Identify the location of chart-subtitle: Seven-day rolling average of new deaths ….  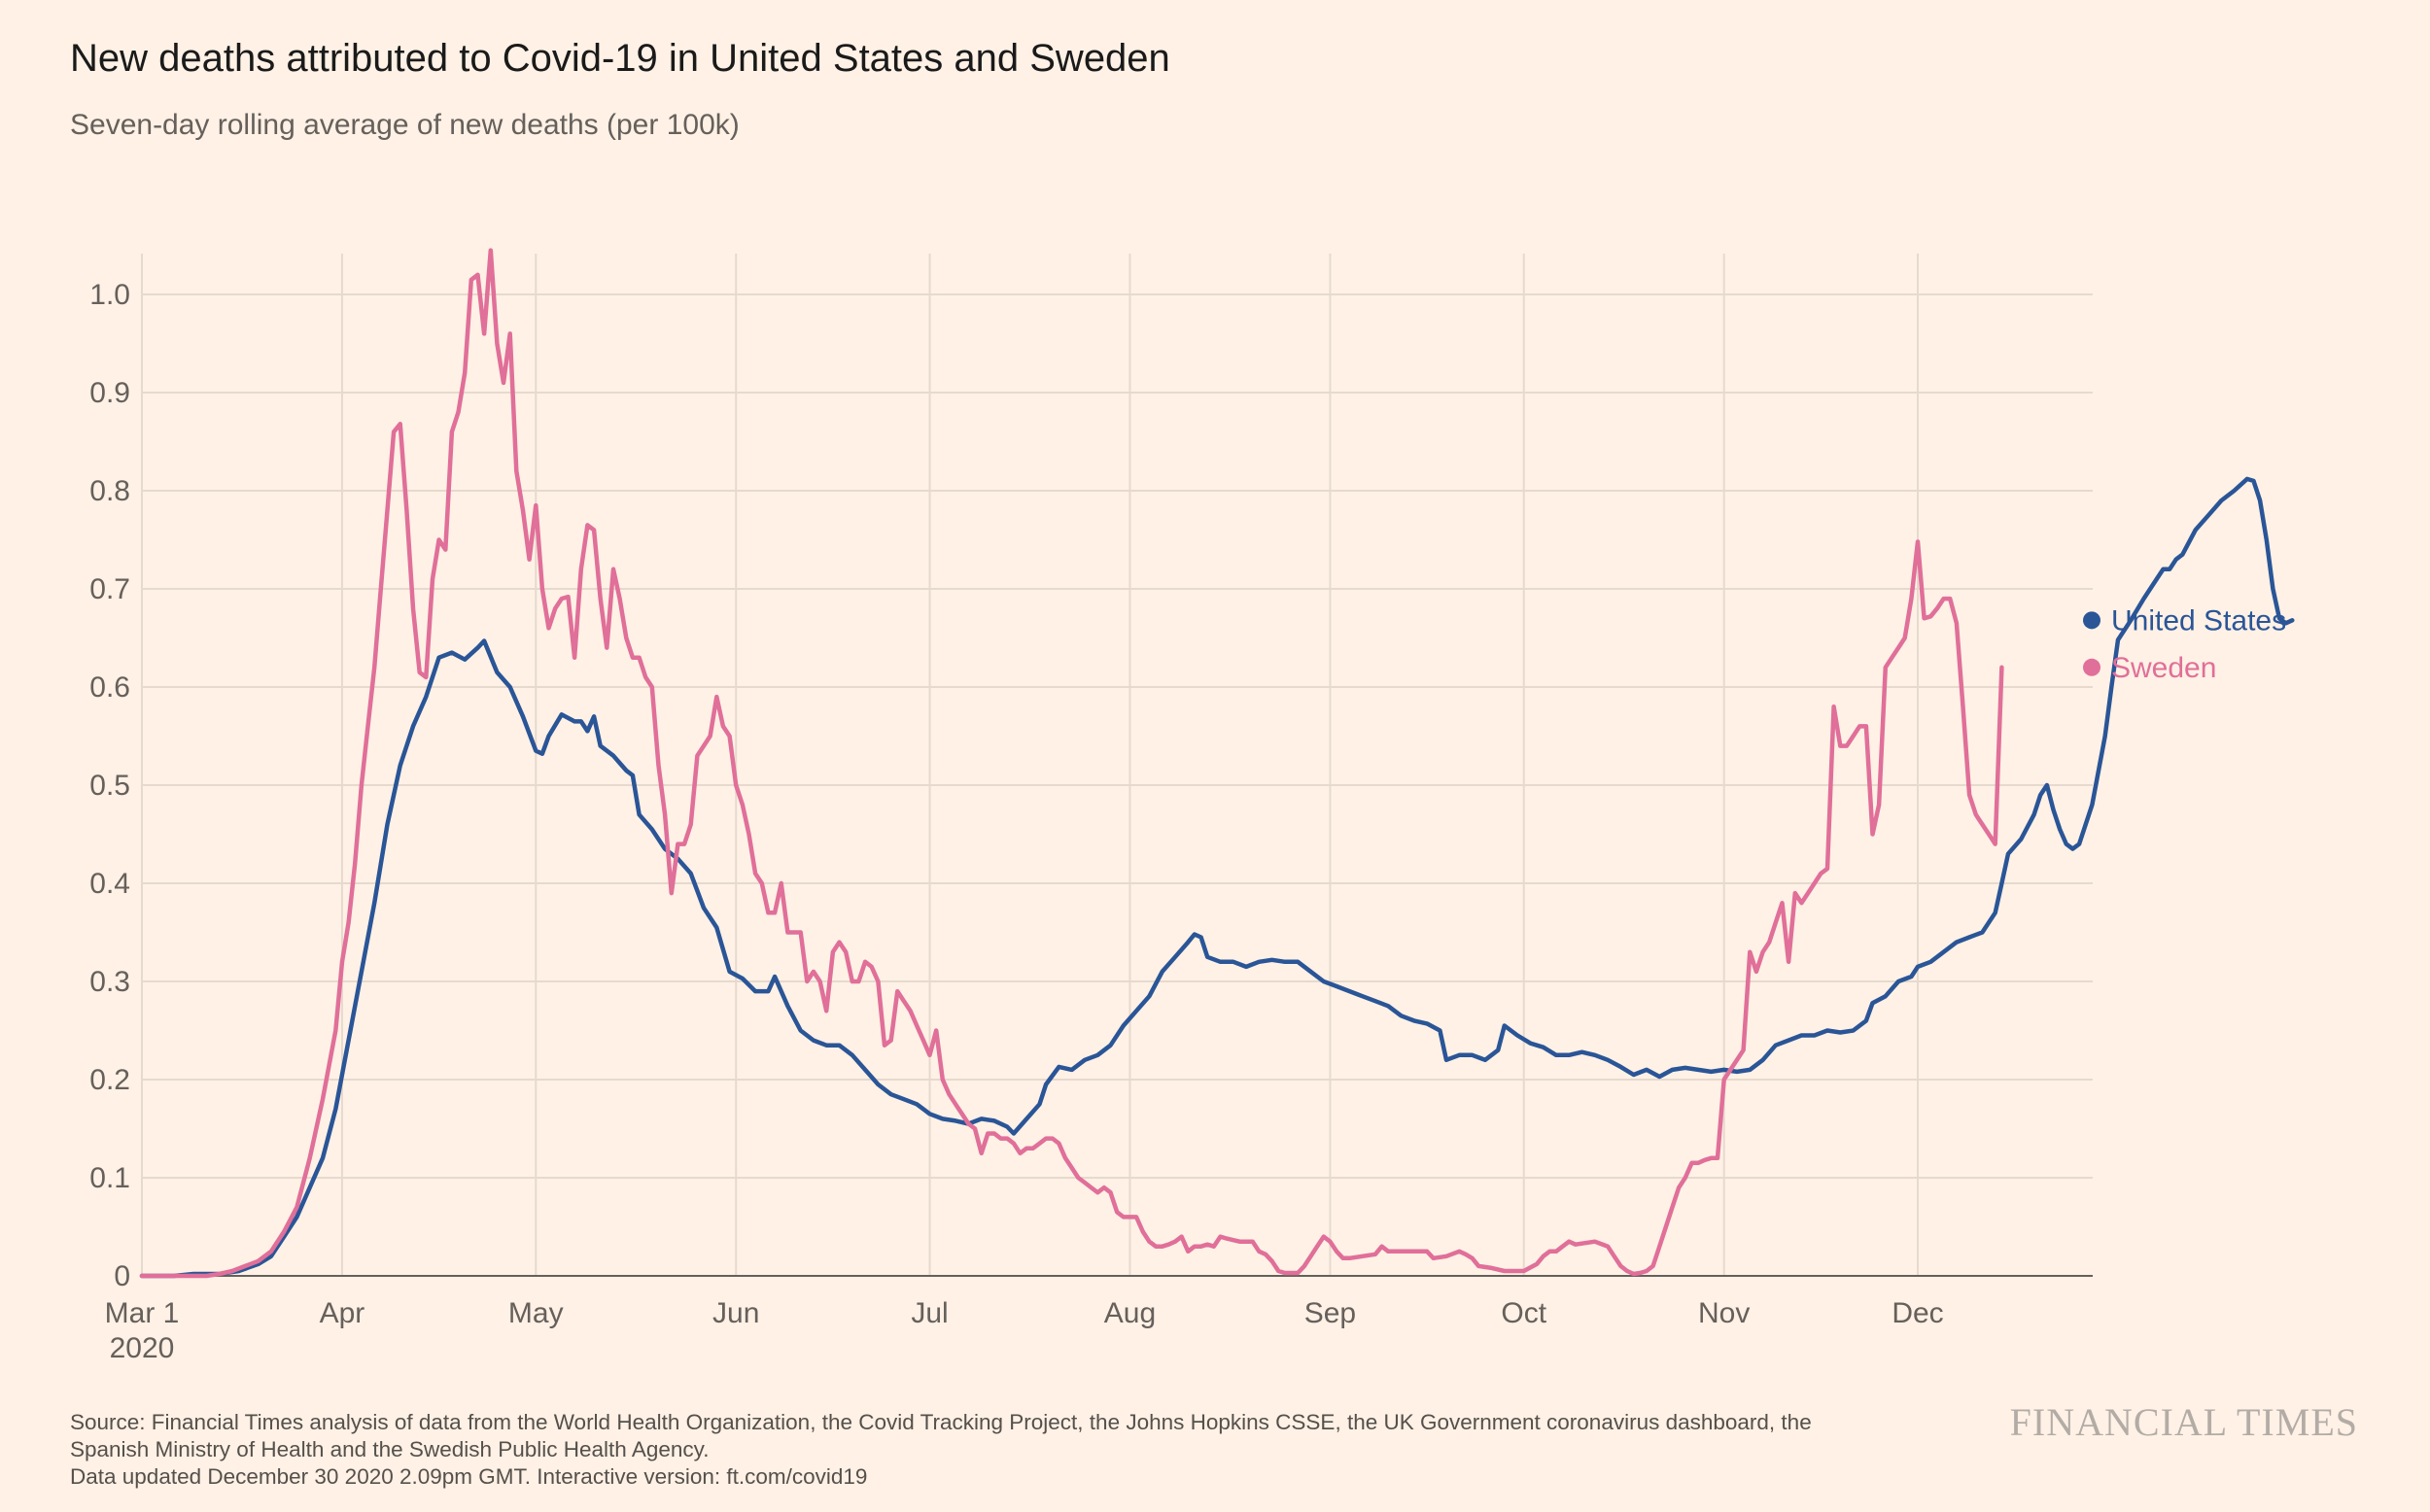
(405, 125).